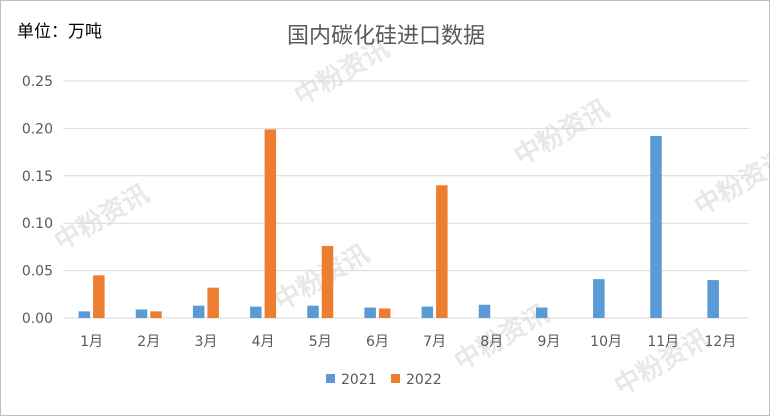  Describe the element at coordinates (37, 82) in the screenshot. I see `y-tick-label: 0.25` at that location.